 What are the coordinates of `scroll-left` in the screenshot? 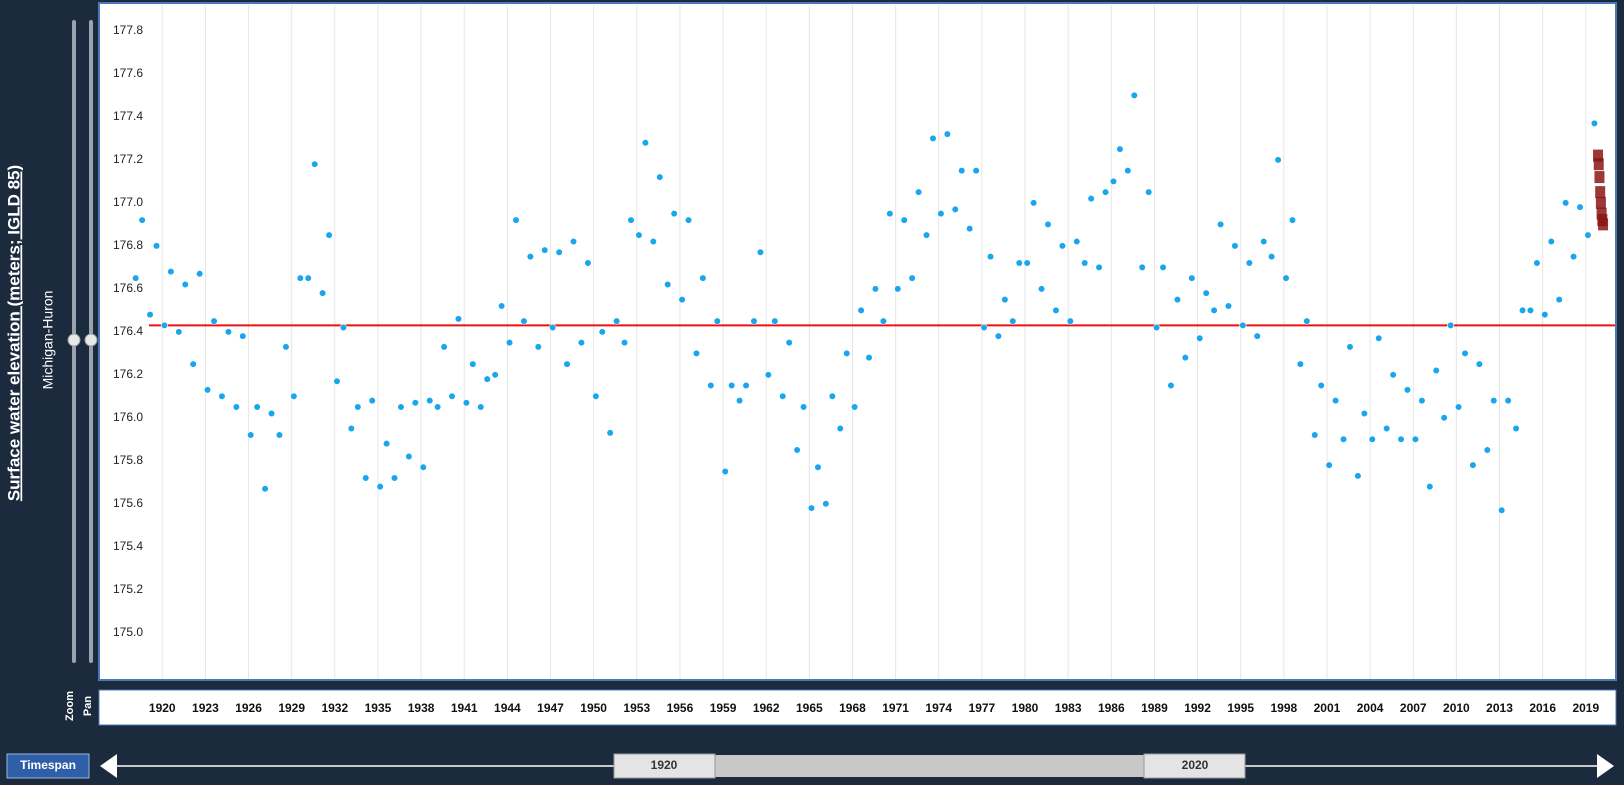 It's located at (108, 766).